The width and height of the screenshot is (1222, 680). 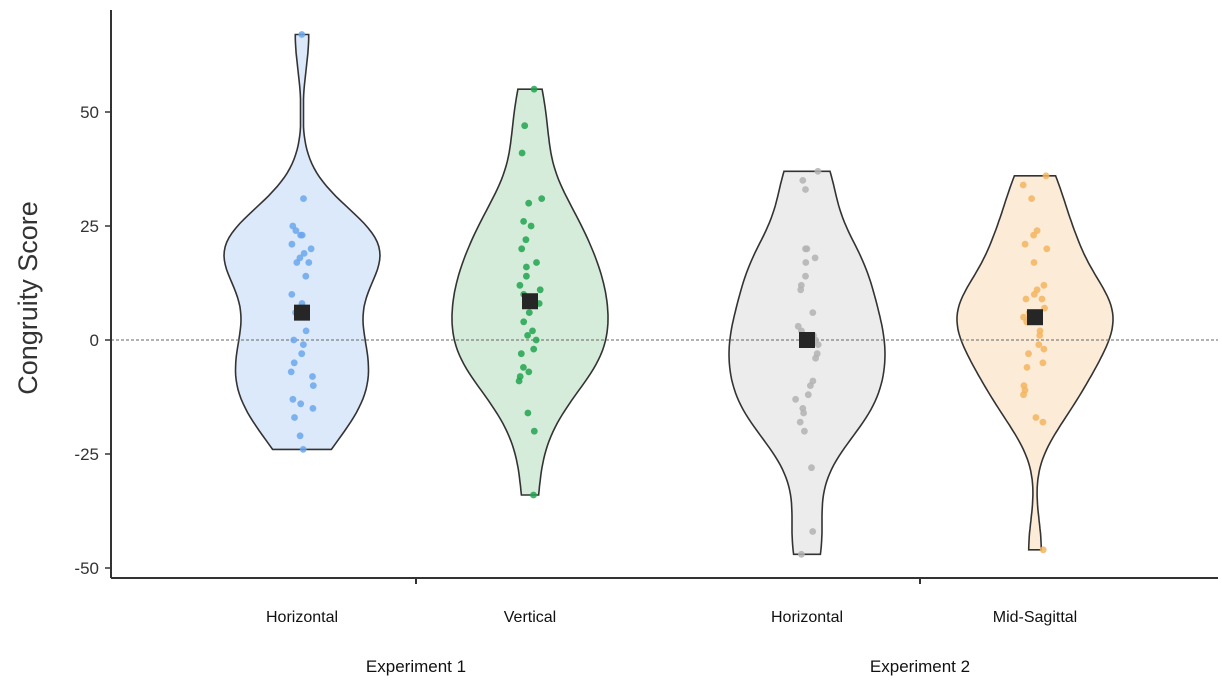 I want to click on x-group-label: Experiment 2, so click(x=920, y=666).